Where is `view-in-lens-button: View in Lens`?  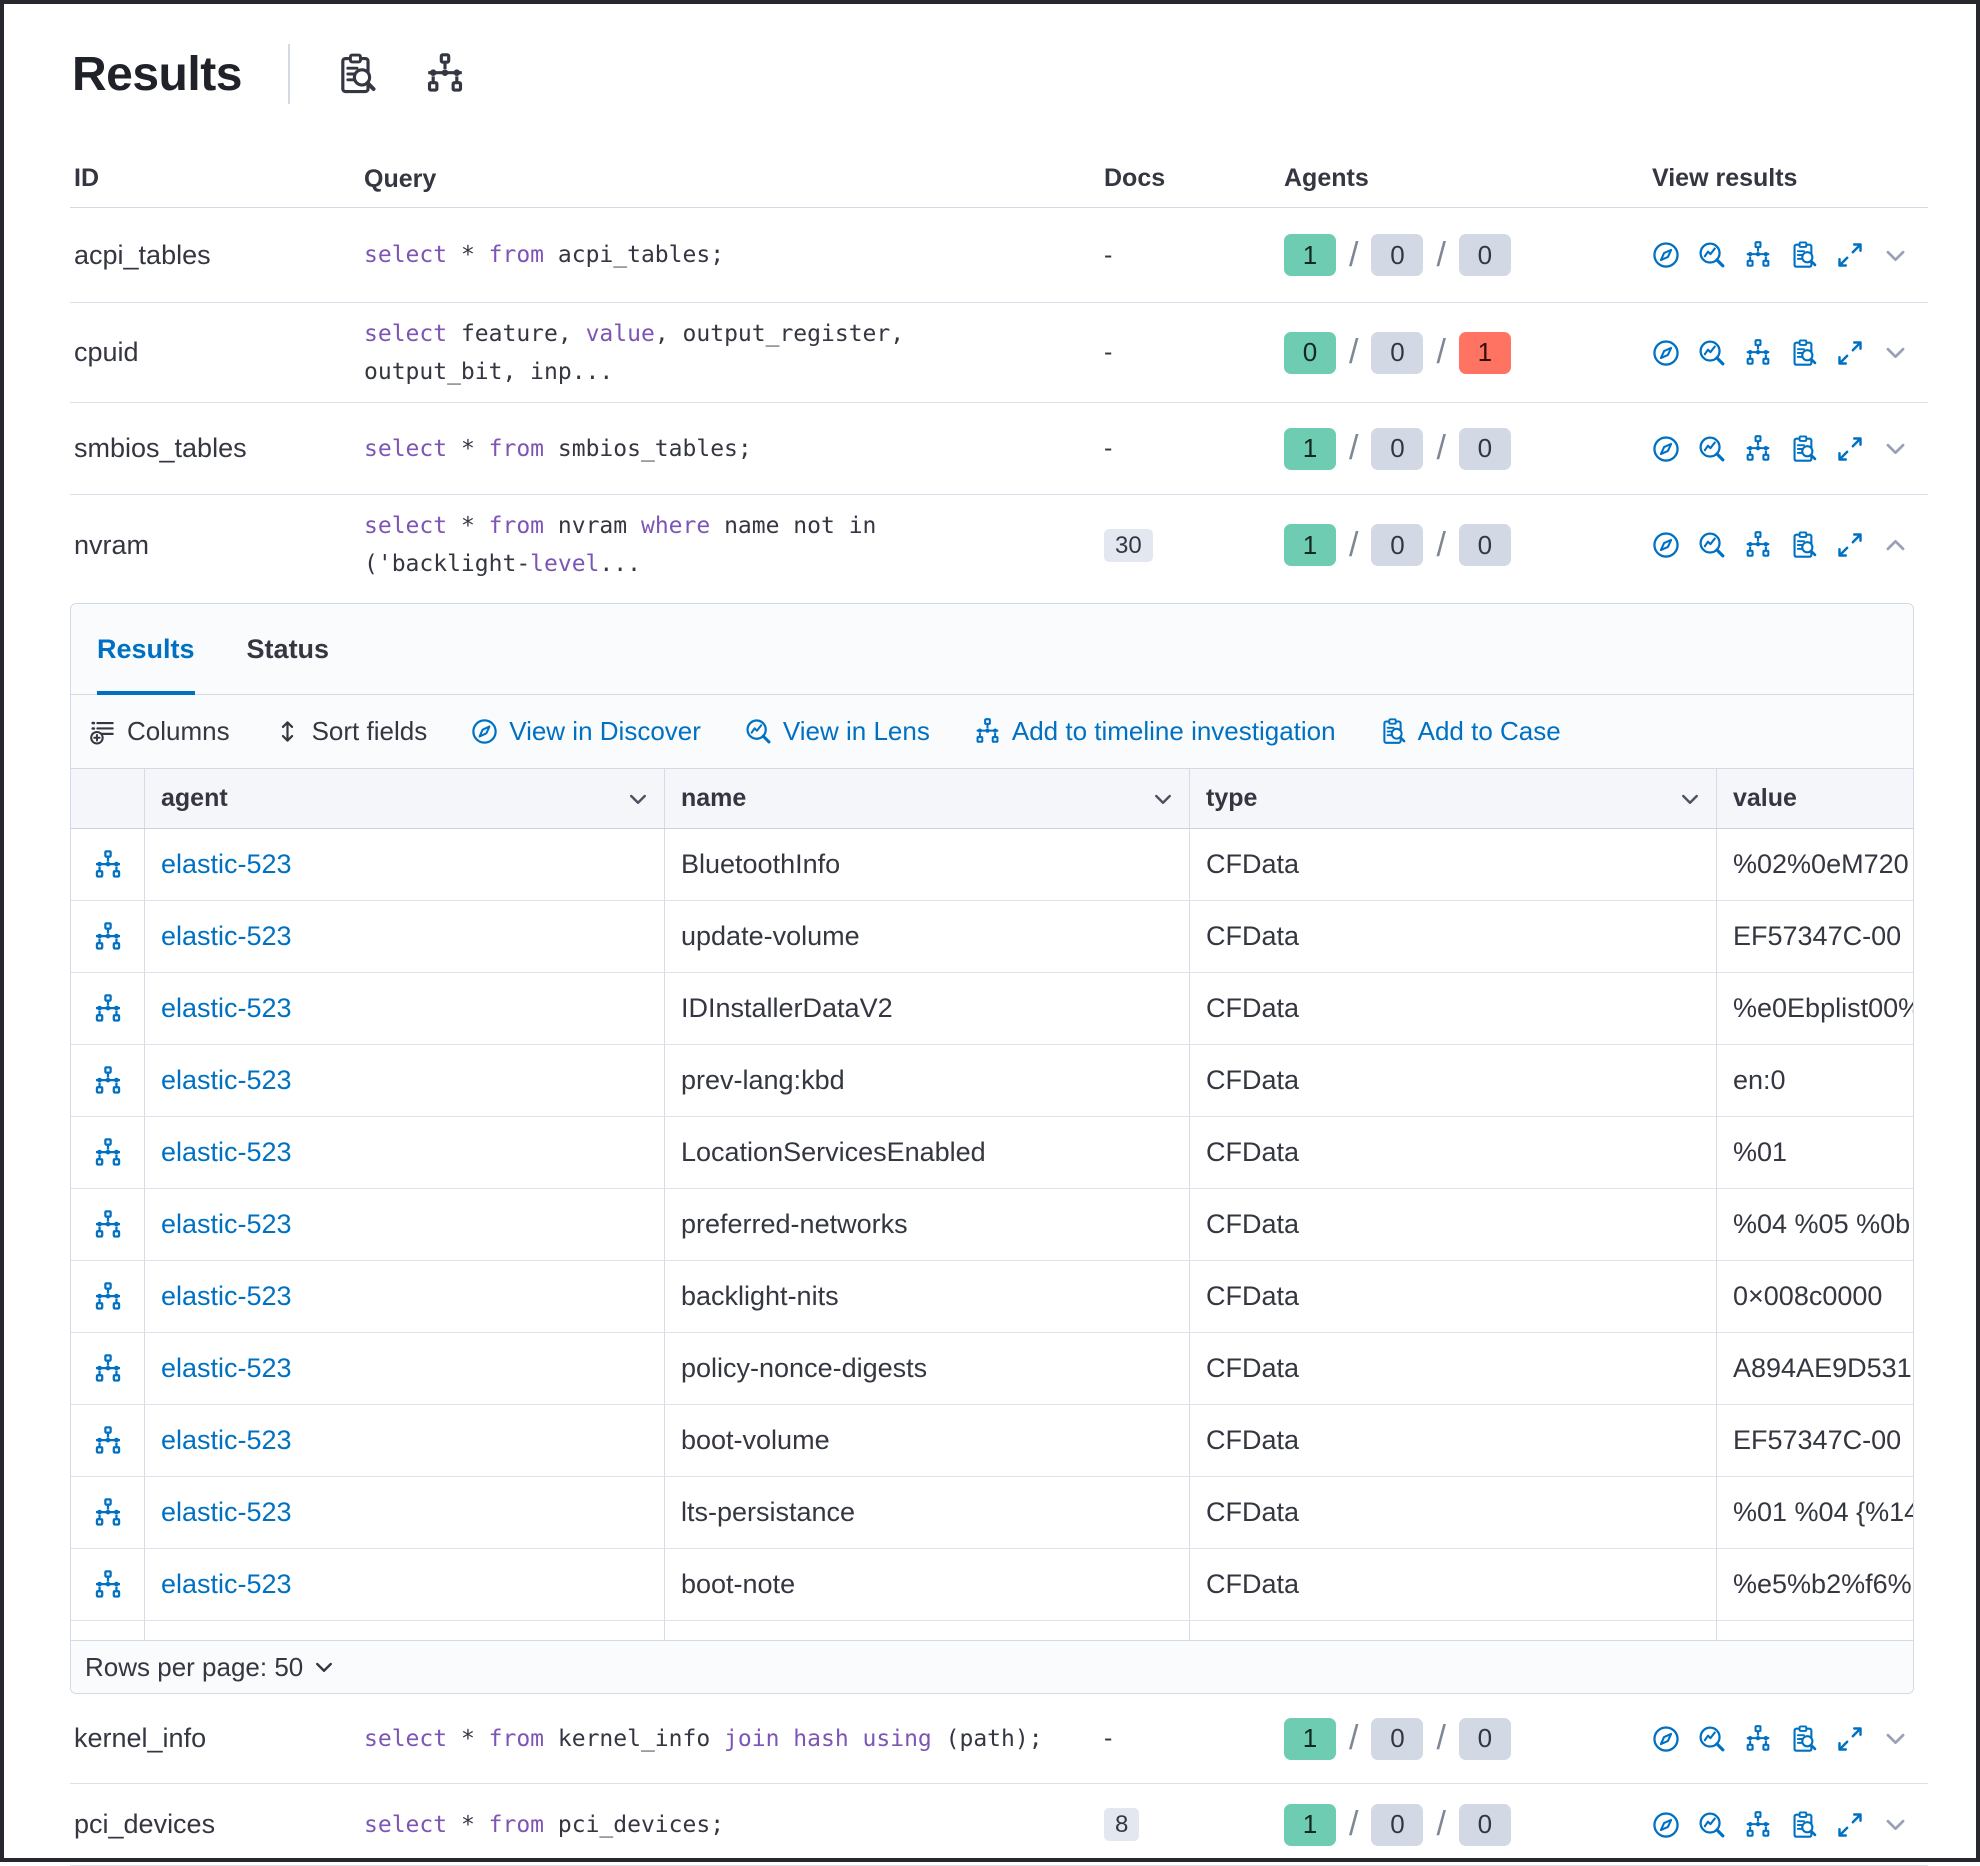
view-in-lens-button: View in Lens is located at coordinates (837, 731).